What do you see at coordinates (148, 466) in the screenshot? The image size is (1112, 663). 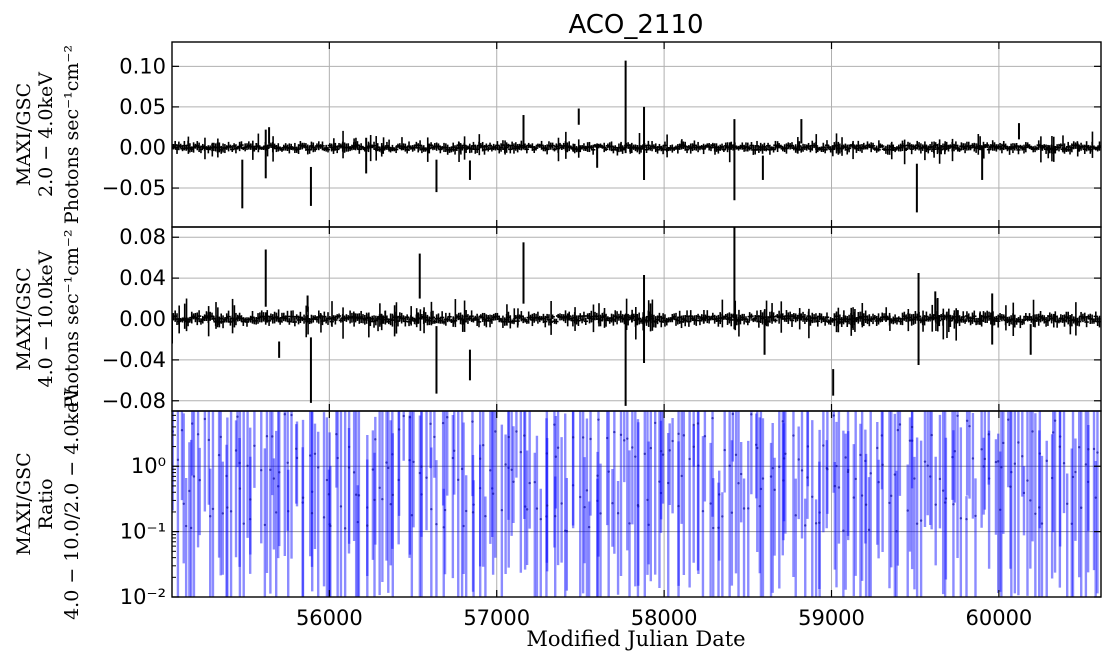 I see `y-tick-label-3: 10⁰` at bounding box center [148, 466].